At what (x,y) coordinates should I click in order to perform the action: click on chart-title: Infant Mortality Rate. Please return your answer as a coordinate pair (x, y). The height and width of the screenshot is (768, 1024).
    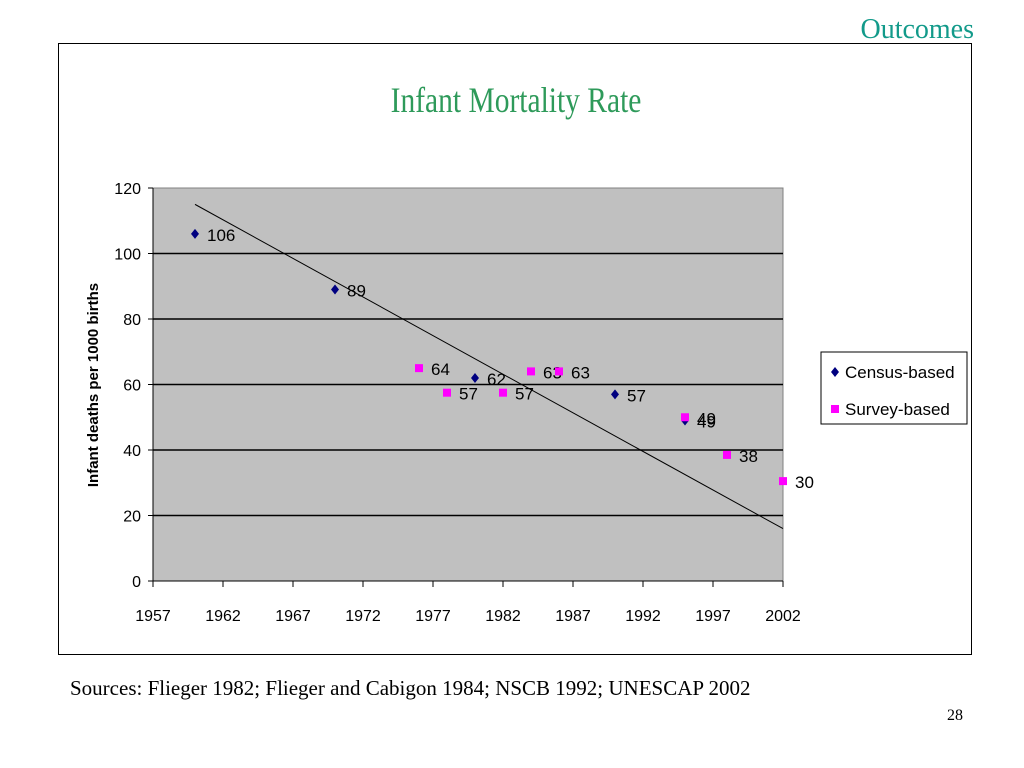
    Looking at the image, I should click on (516, 100).